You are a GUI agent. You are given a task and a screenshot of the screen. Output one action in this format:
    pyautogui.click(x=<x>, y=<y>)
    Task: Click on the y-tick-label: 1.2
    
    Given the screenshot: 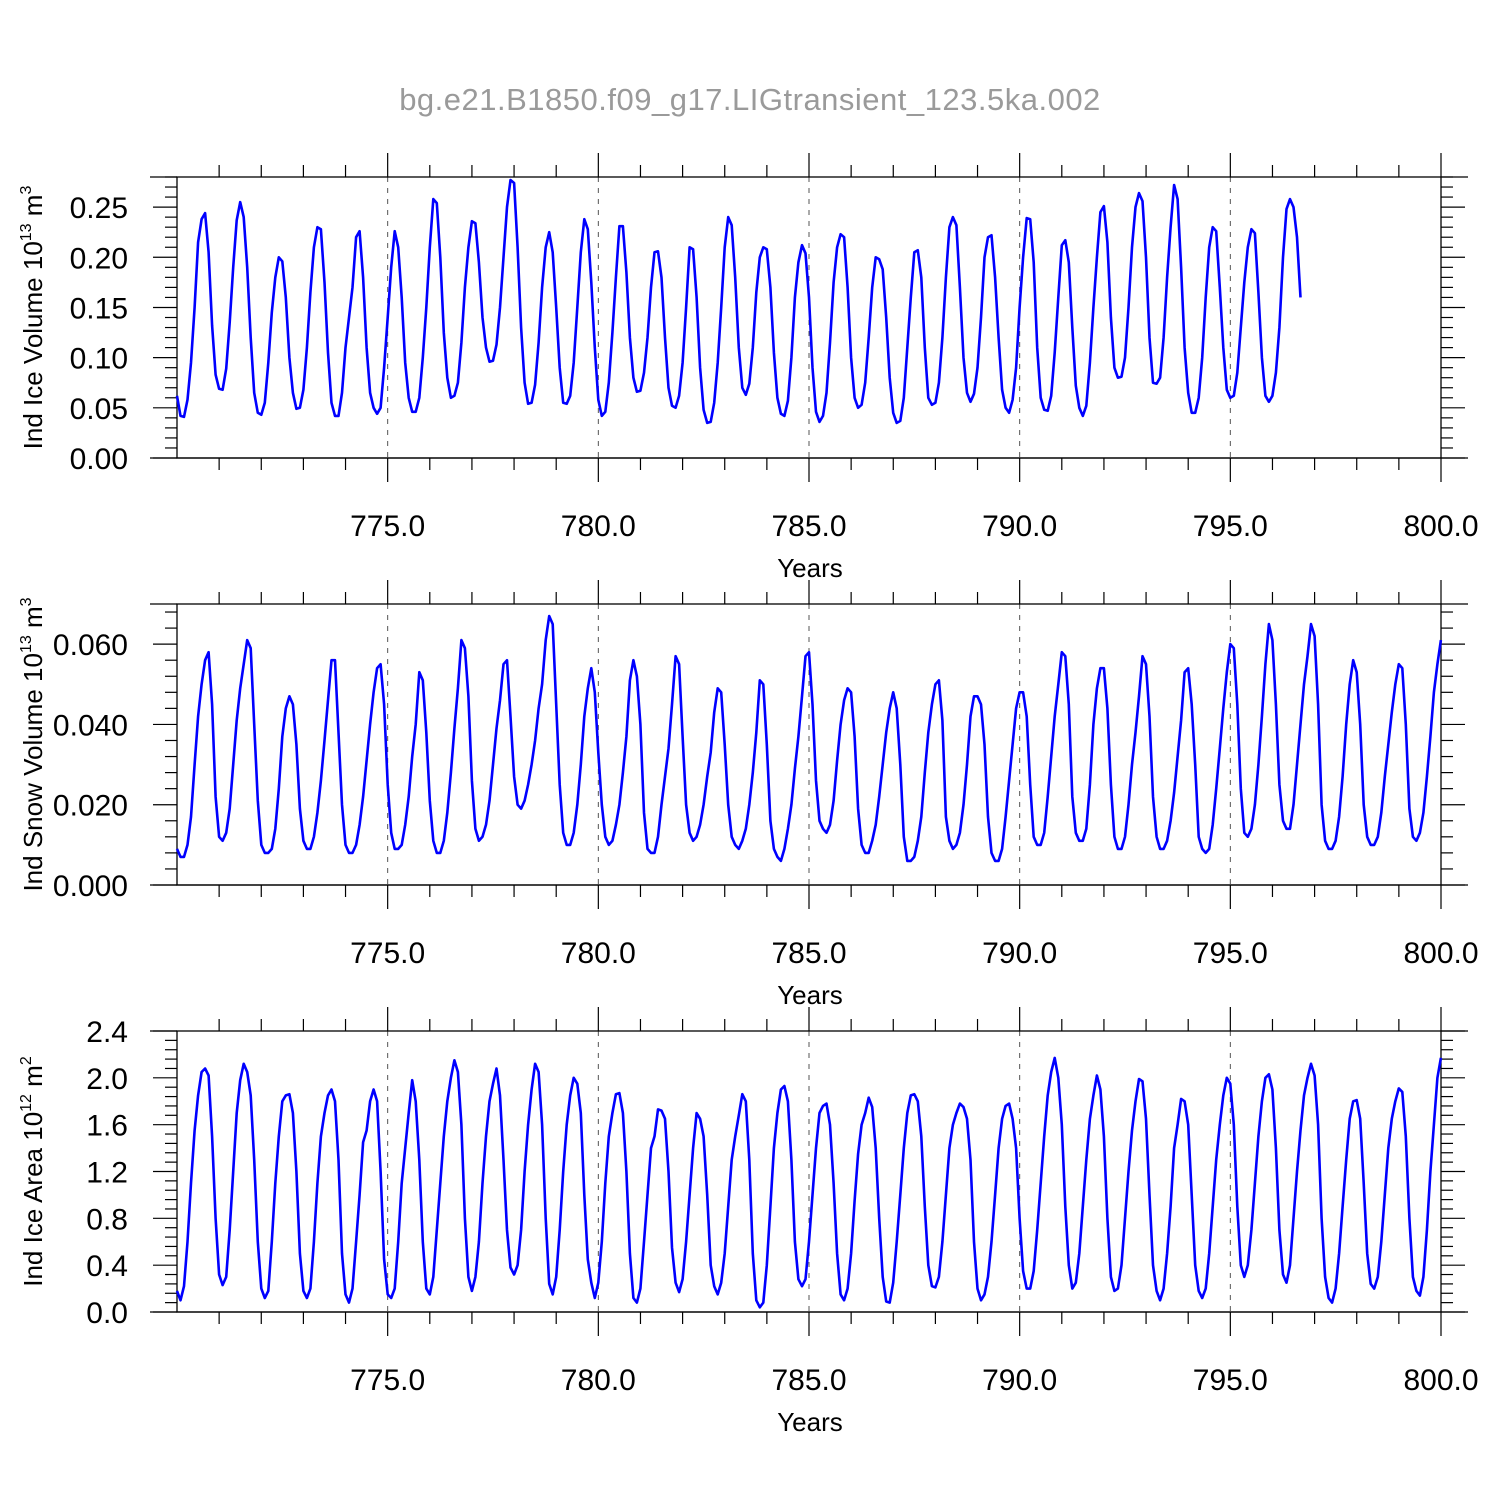 What is the action you would take?
    pyautogui.click(x=107, y=1173)
    